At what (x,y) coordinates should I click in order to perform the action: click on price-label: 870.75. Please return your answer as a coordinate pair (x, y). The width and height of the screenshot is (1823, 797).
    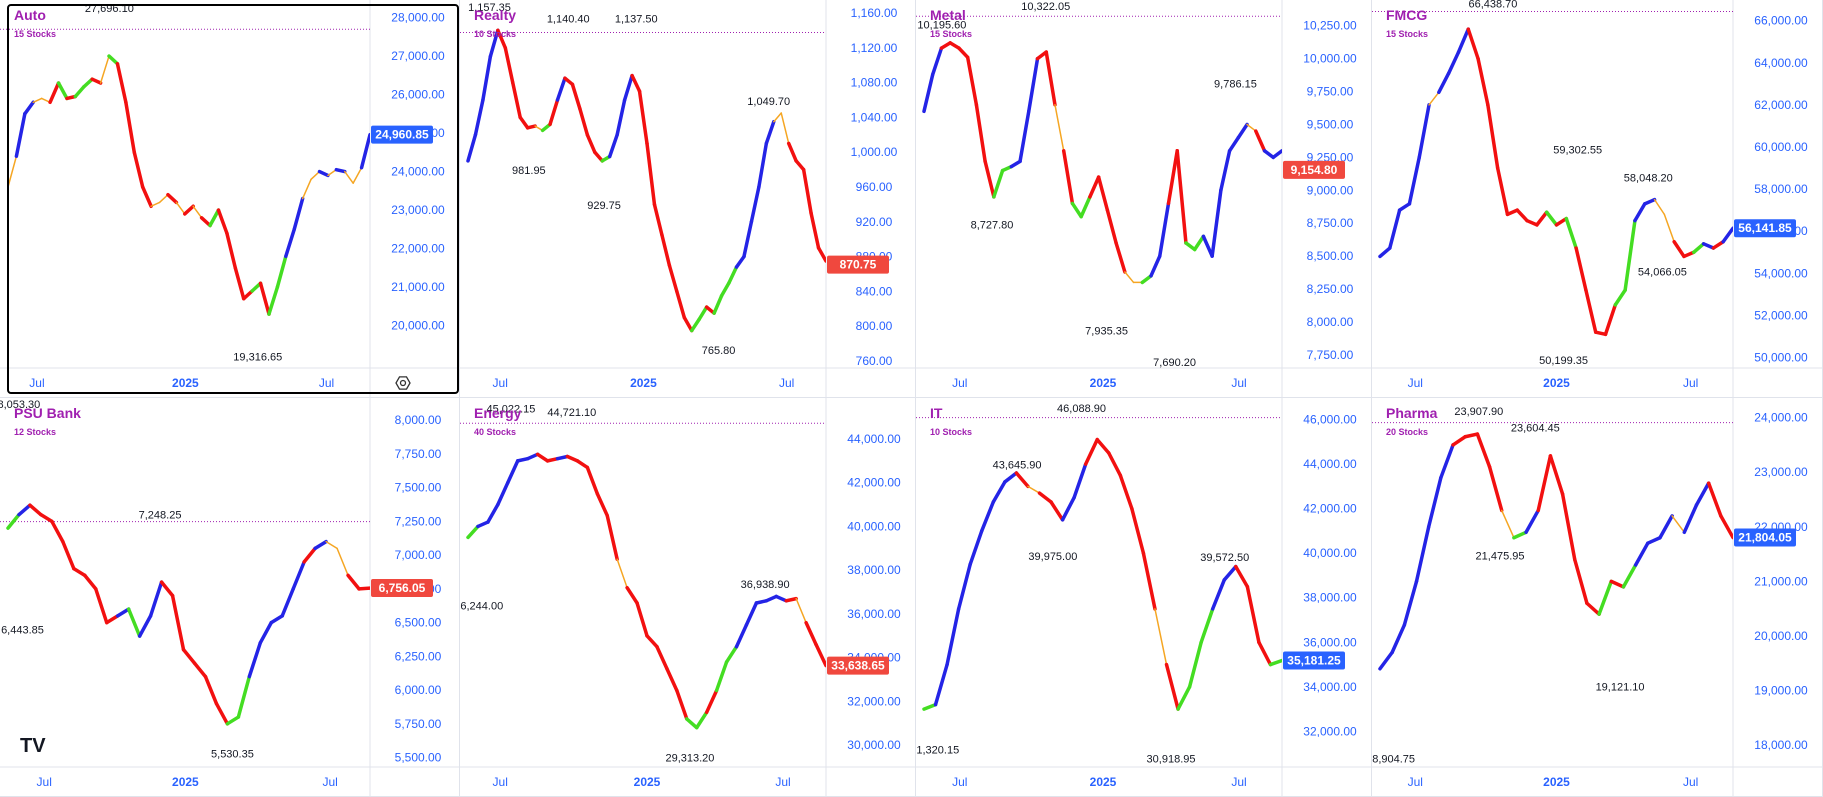
    Looking at the image, I should click on (858, 265).